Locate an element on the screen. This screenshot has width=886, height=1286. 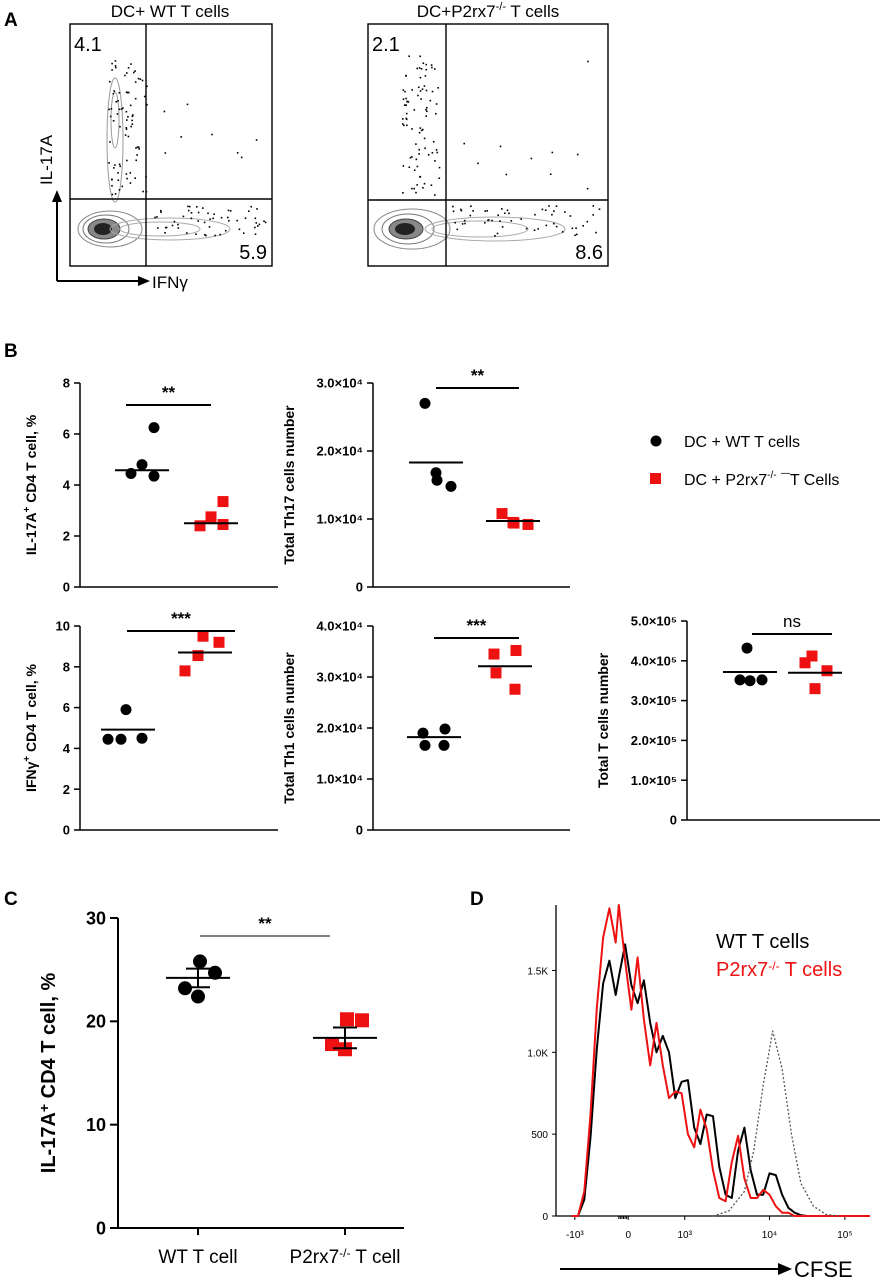
event-dots is located at coordinates (187, 148).